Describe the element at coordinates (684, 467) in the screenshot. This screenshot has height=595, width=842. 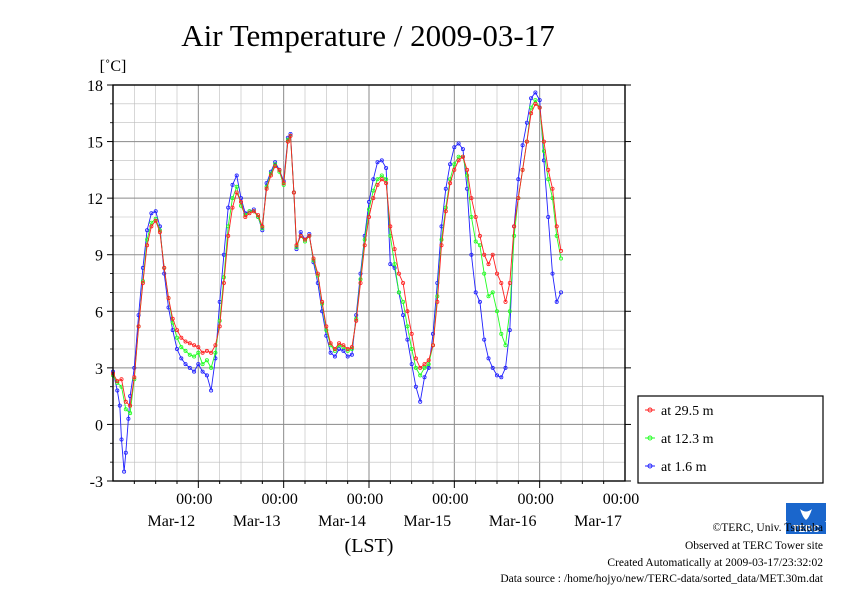
I see `legend-label: at 1.6 m` at that location.